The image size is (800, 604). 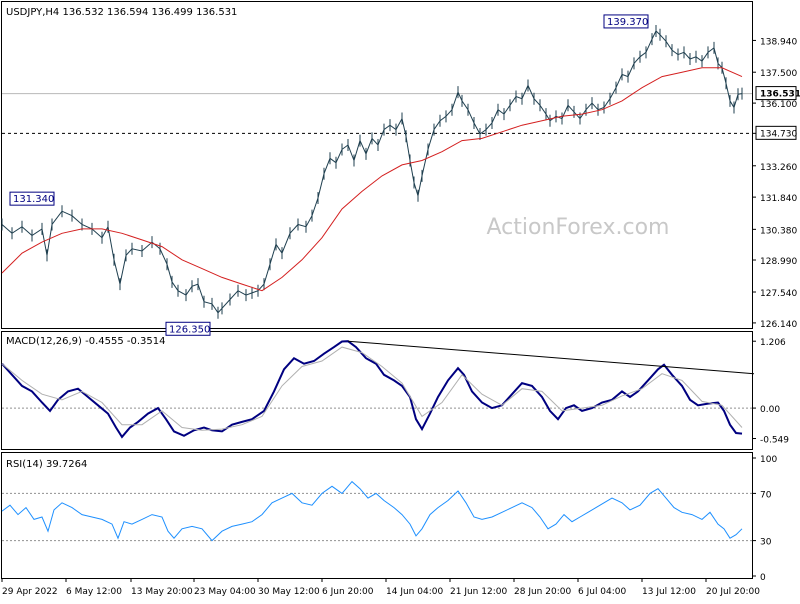 What do you see at coordinates (778, 105) in the screenshot?
I see `y-tick-label: 136.100` at bounding box center [778, 105].